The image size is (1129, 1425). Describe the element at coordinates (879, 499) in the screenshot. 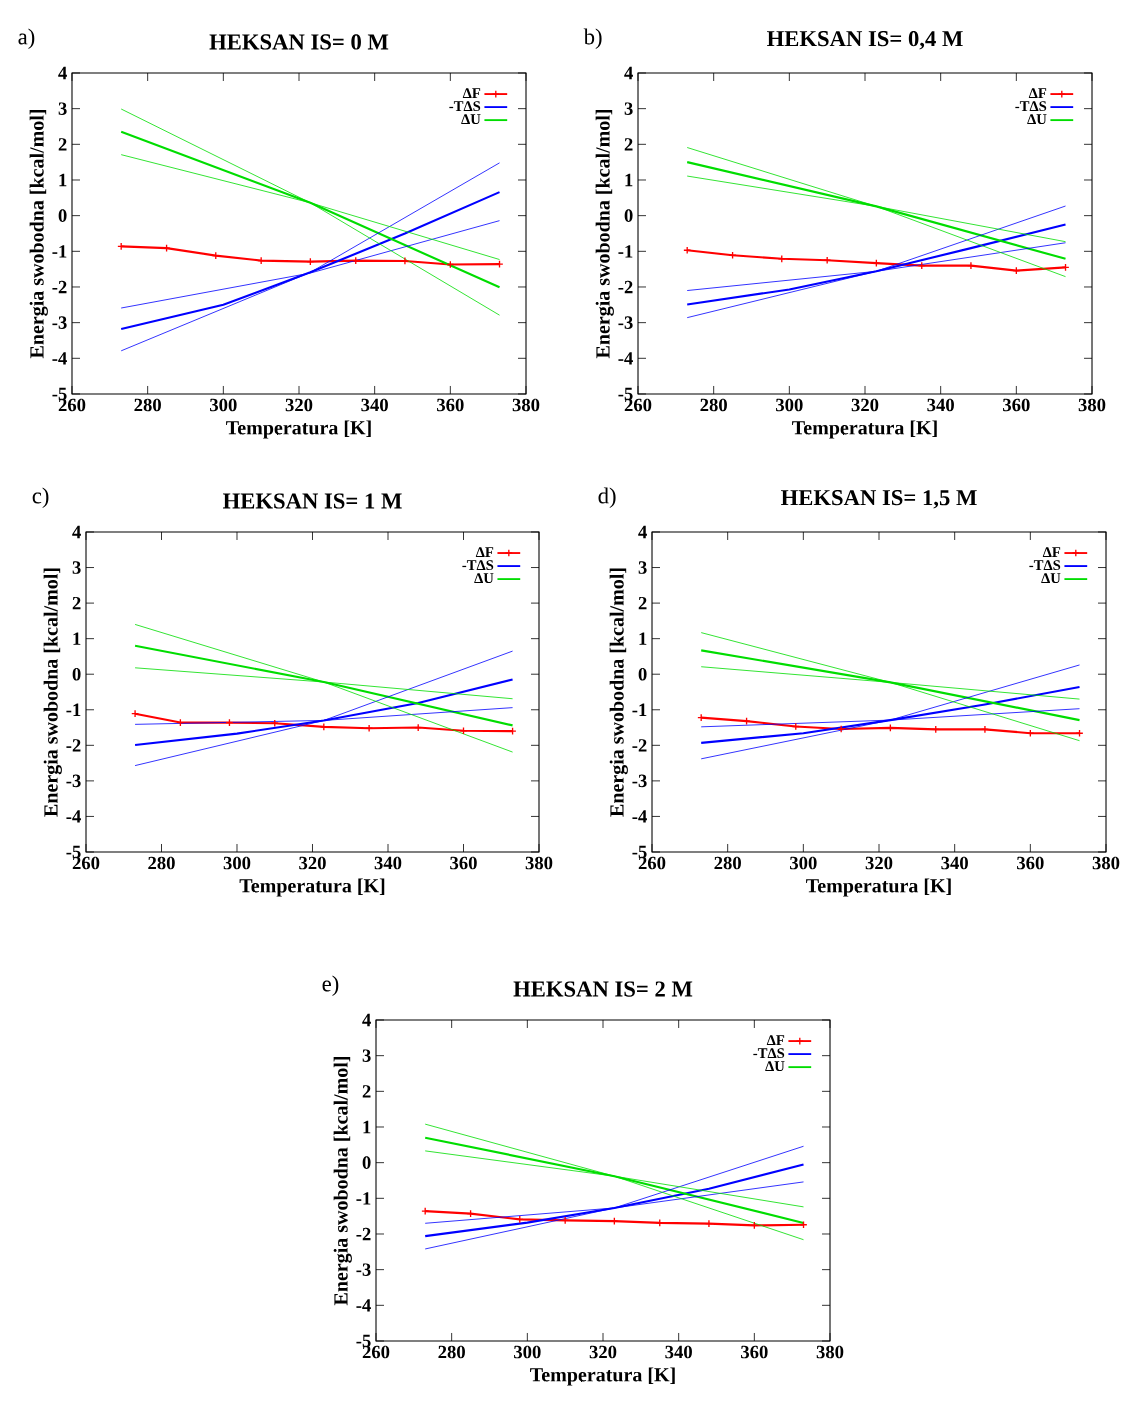

I see `chart-title: HEKSAN IS= 1,5 M` at that location.